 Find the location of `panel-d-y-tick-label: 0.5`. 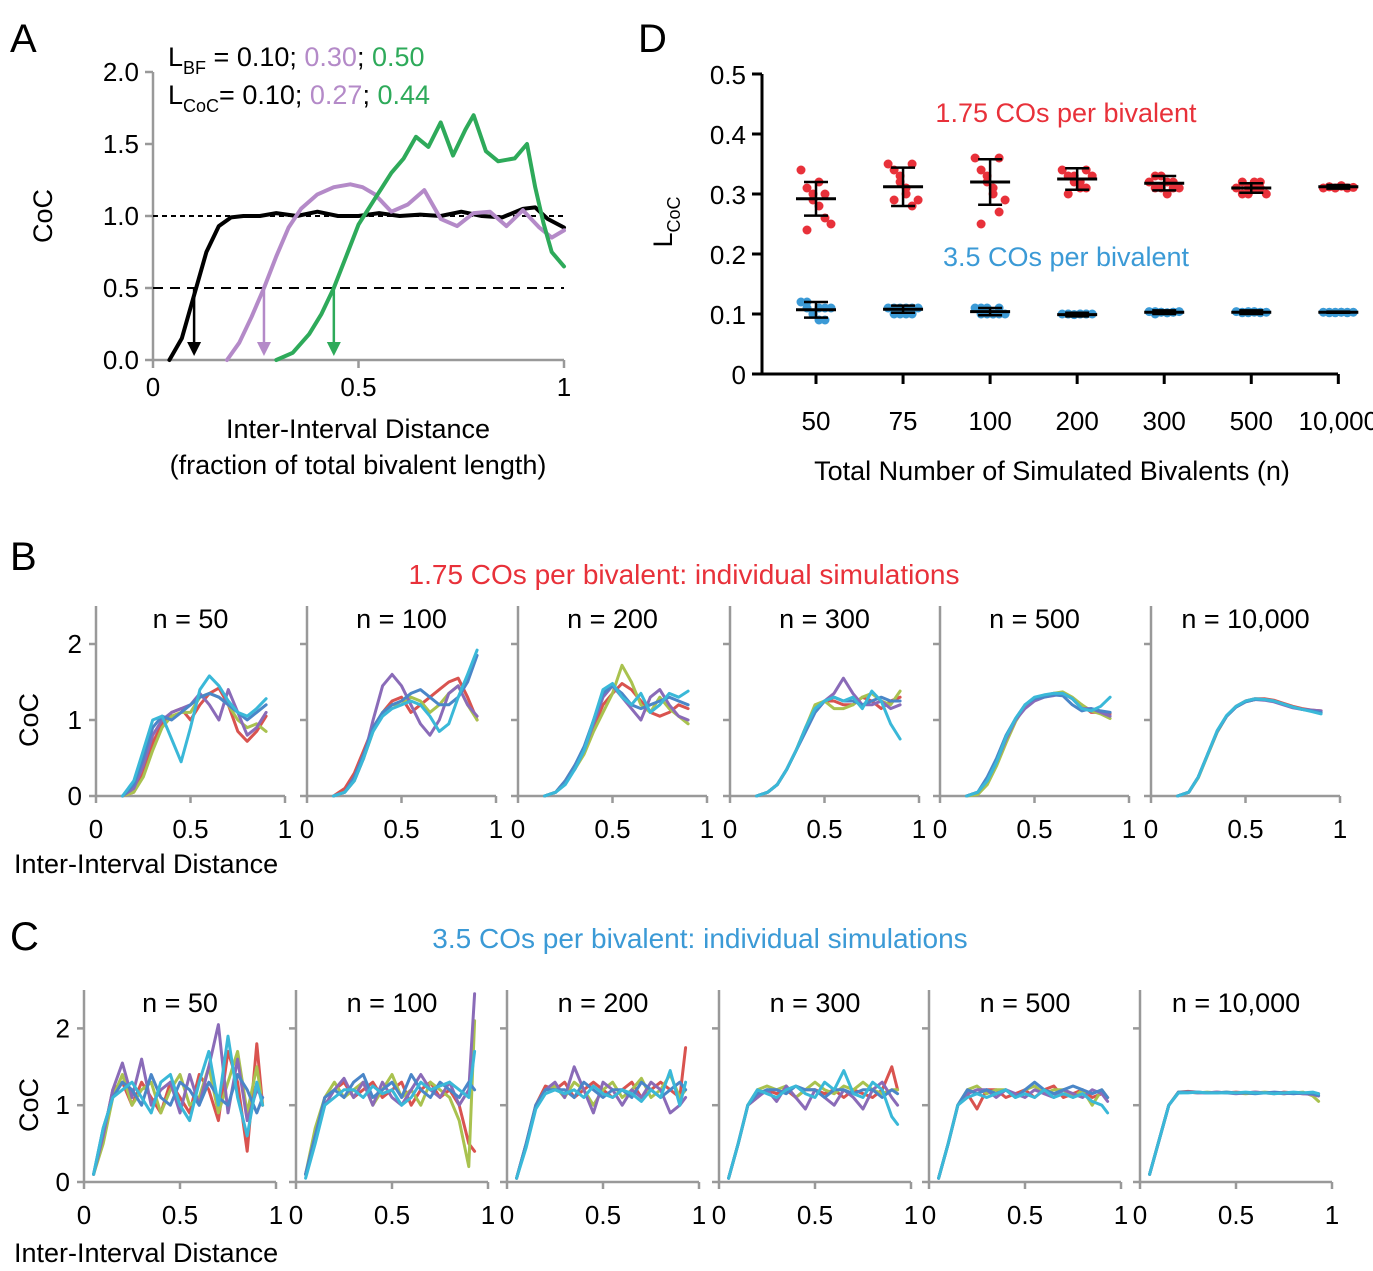

panel-d-y-tick-label: 0.5 is located at coordinates (728, 75).